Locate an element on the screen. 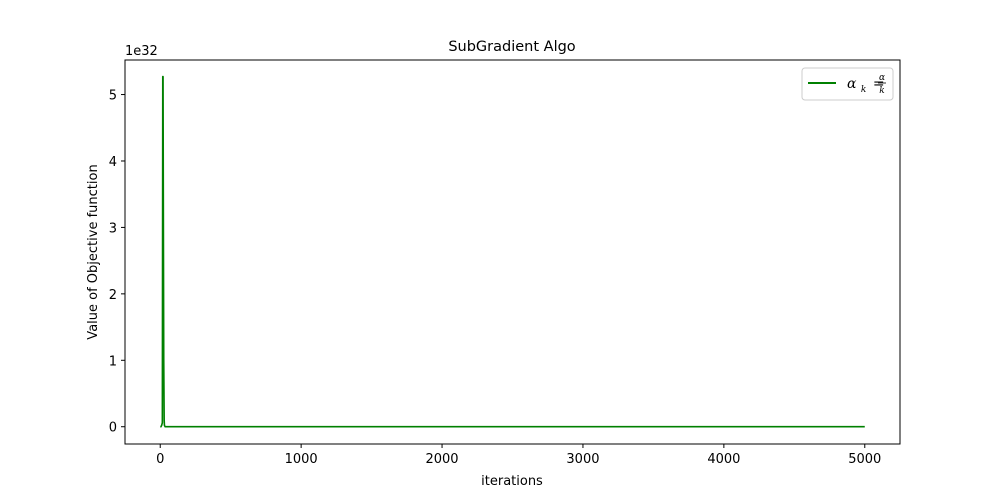 The width and height of the screenshot is (1000, 500). legend-subscript: k is located at coordinates (863, 90).